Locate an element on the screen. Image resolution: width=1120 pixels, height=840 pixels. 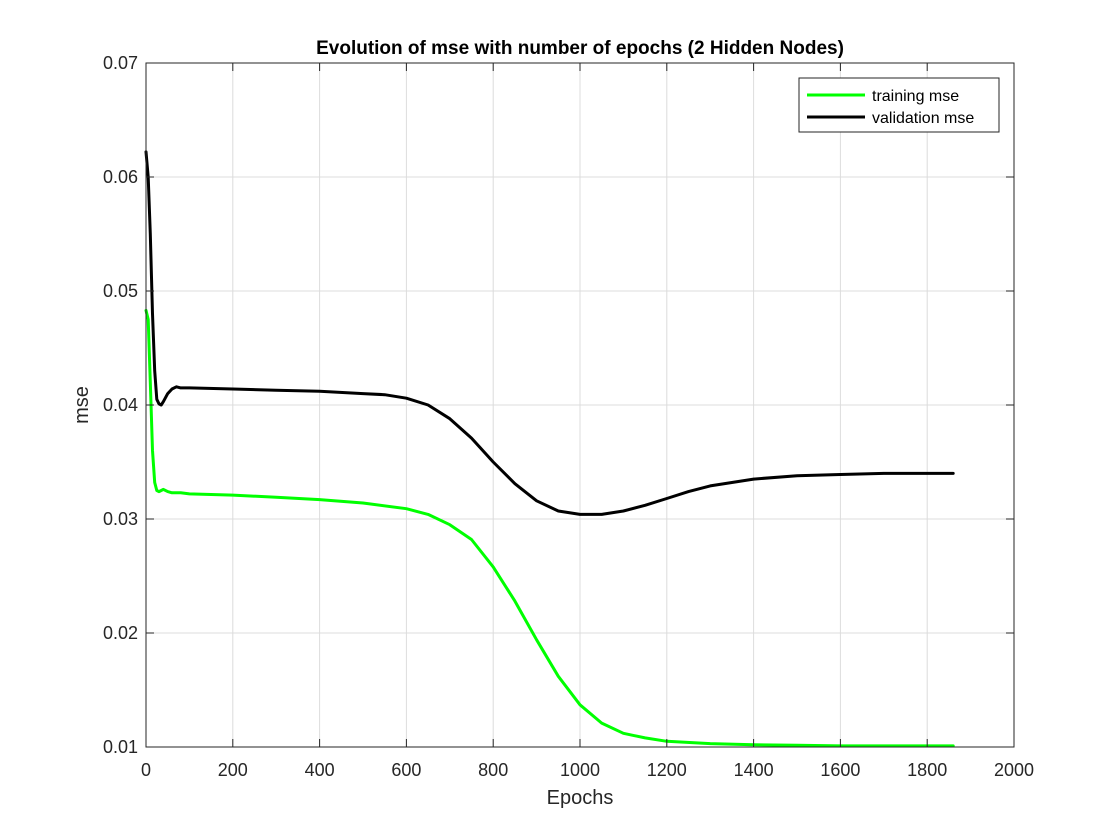
x-tick-label: 2000 is located at coordinates (1014, 770).